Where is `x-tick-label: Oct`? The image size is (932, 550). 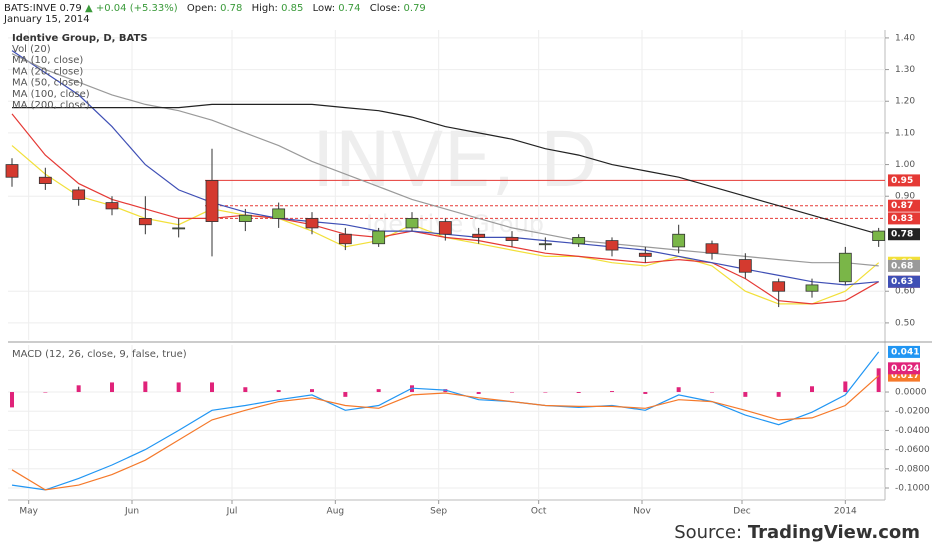
x-tick-label: Oct is located at coordinates (539, 512).